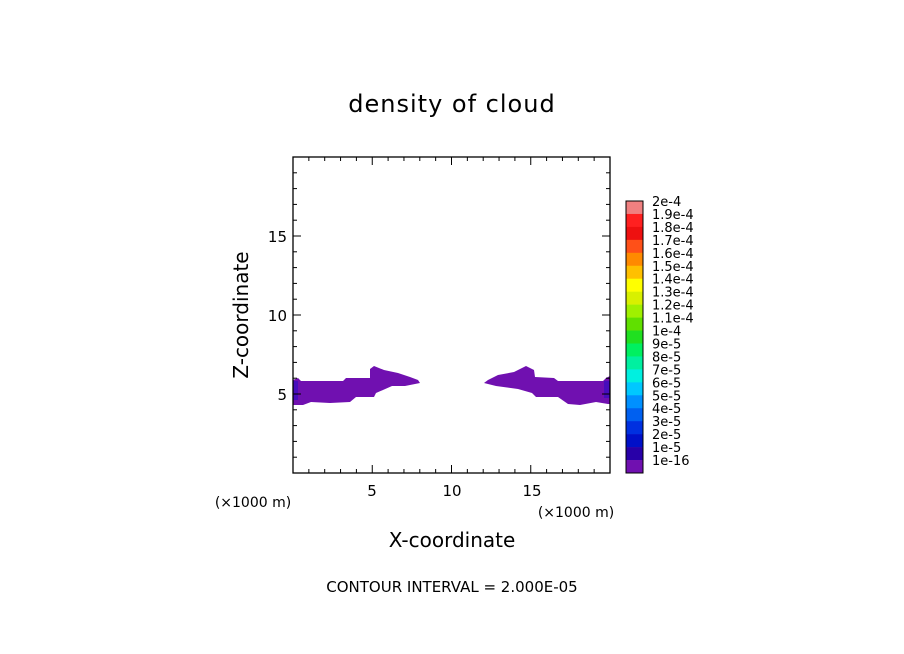 The width and height of the screenshot is (904, 654). I want to click on cloud-region-left, so click(356, 385).